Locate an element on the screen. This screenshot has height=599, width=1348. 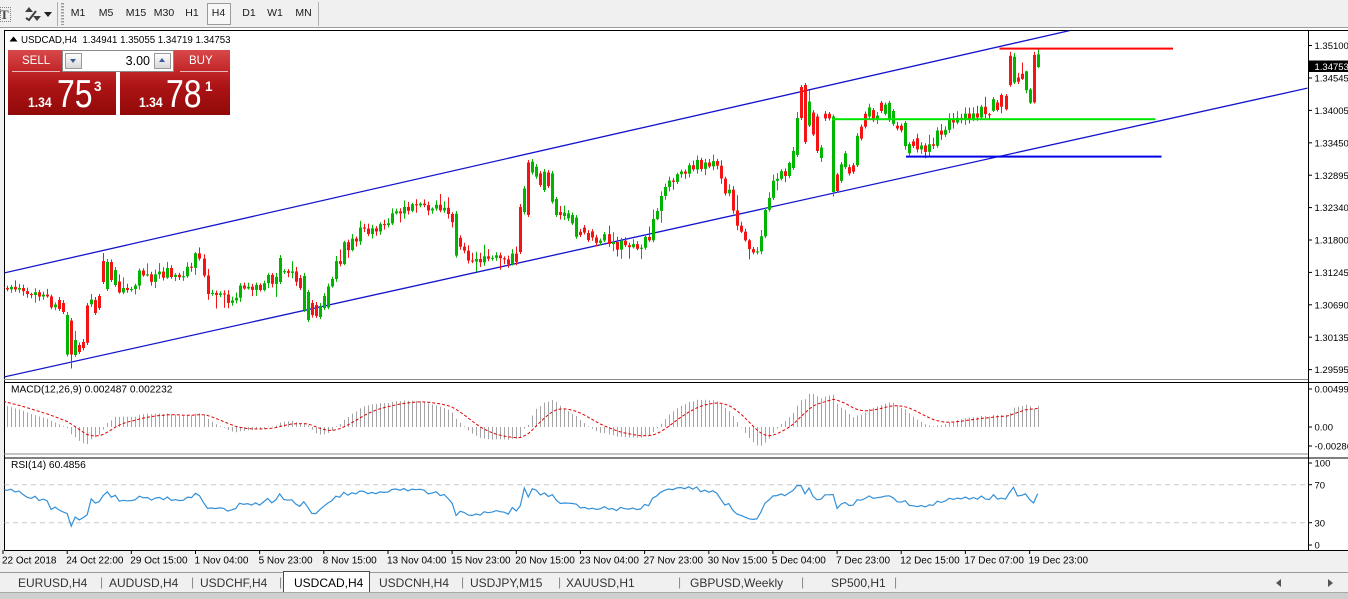
svg-text: 22 Oct 2018 is located at coordinates (29, 561).